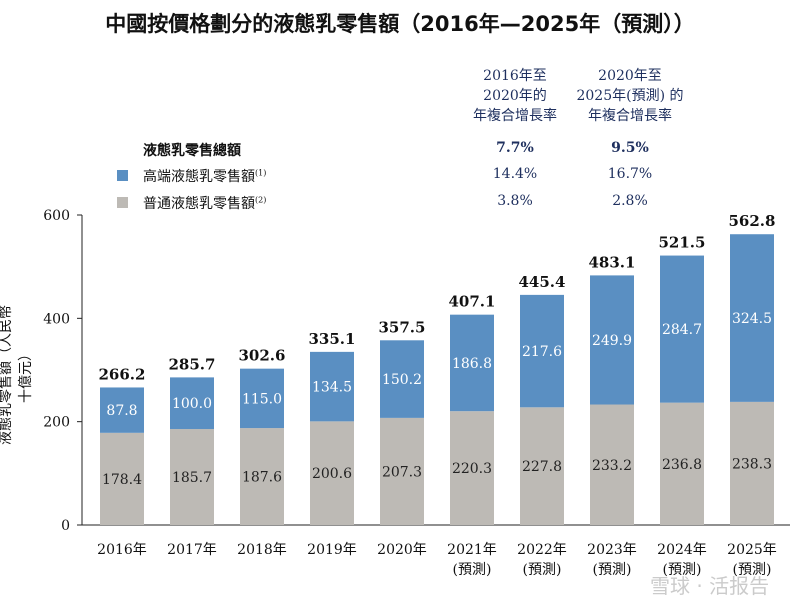  What do you see at coordinates (472, 550) in the screenshot?
I see `x-tick-label: 2021年` at bounding box center [472, 550].